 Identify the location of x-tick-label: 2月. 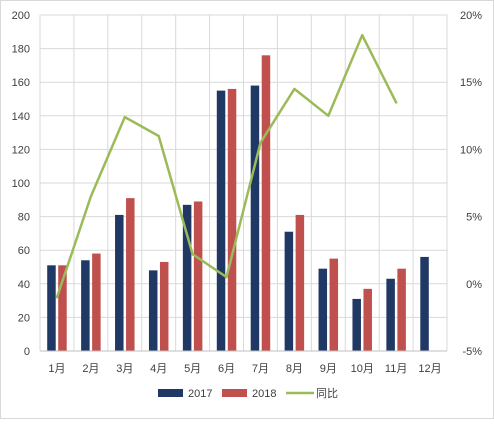
(90, 369).